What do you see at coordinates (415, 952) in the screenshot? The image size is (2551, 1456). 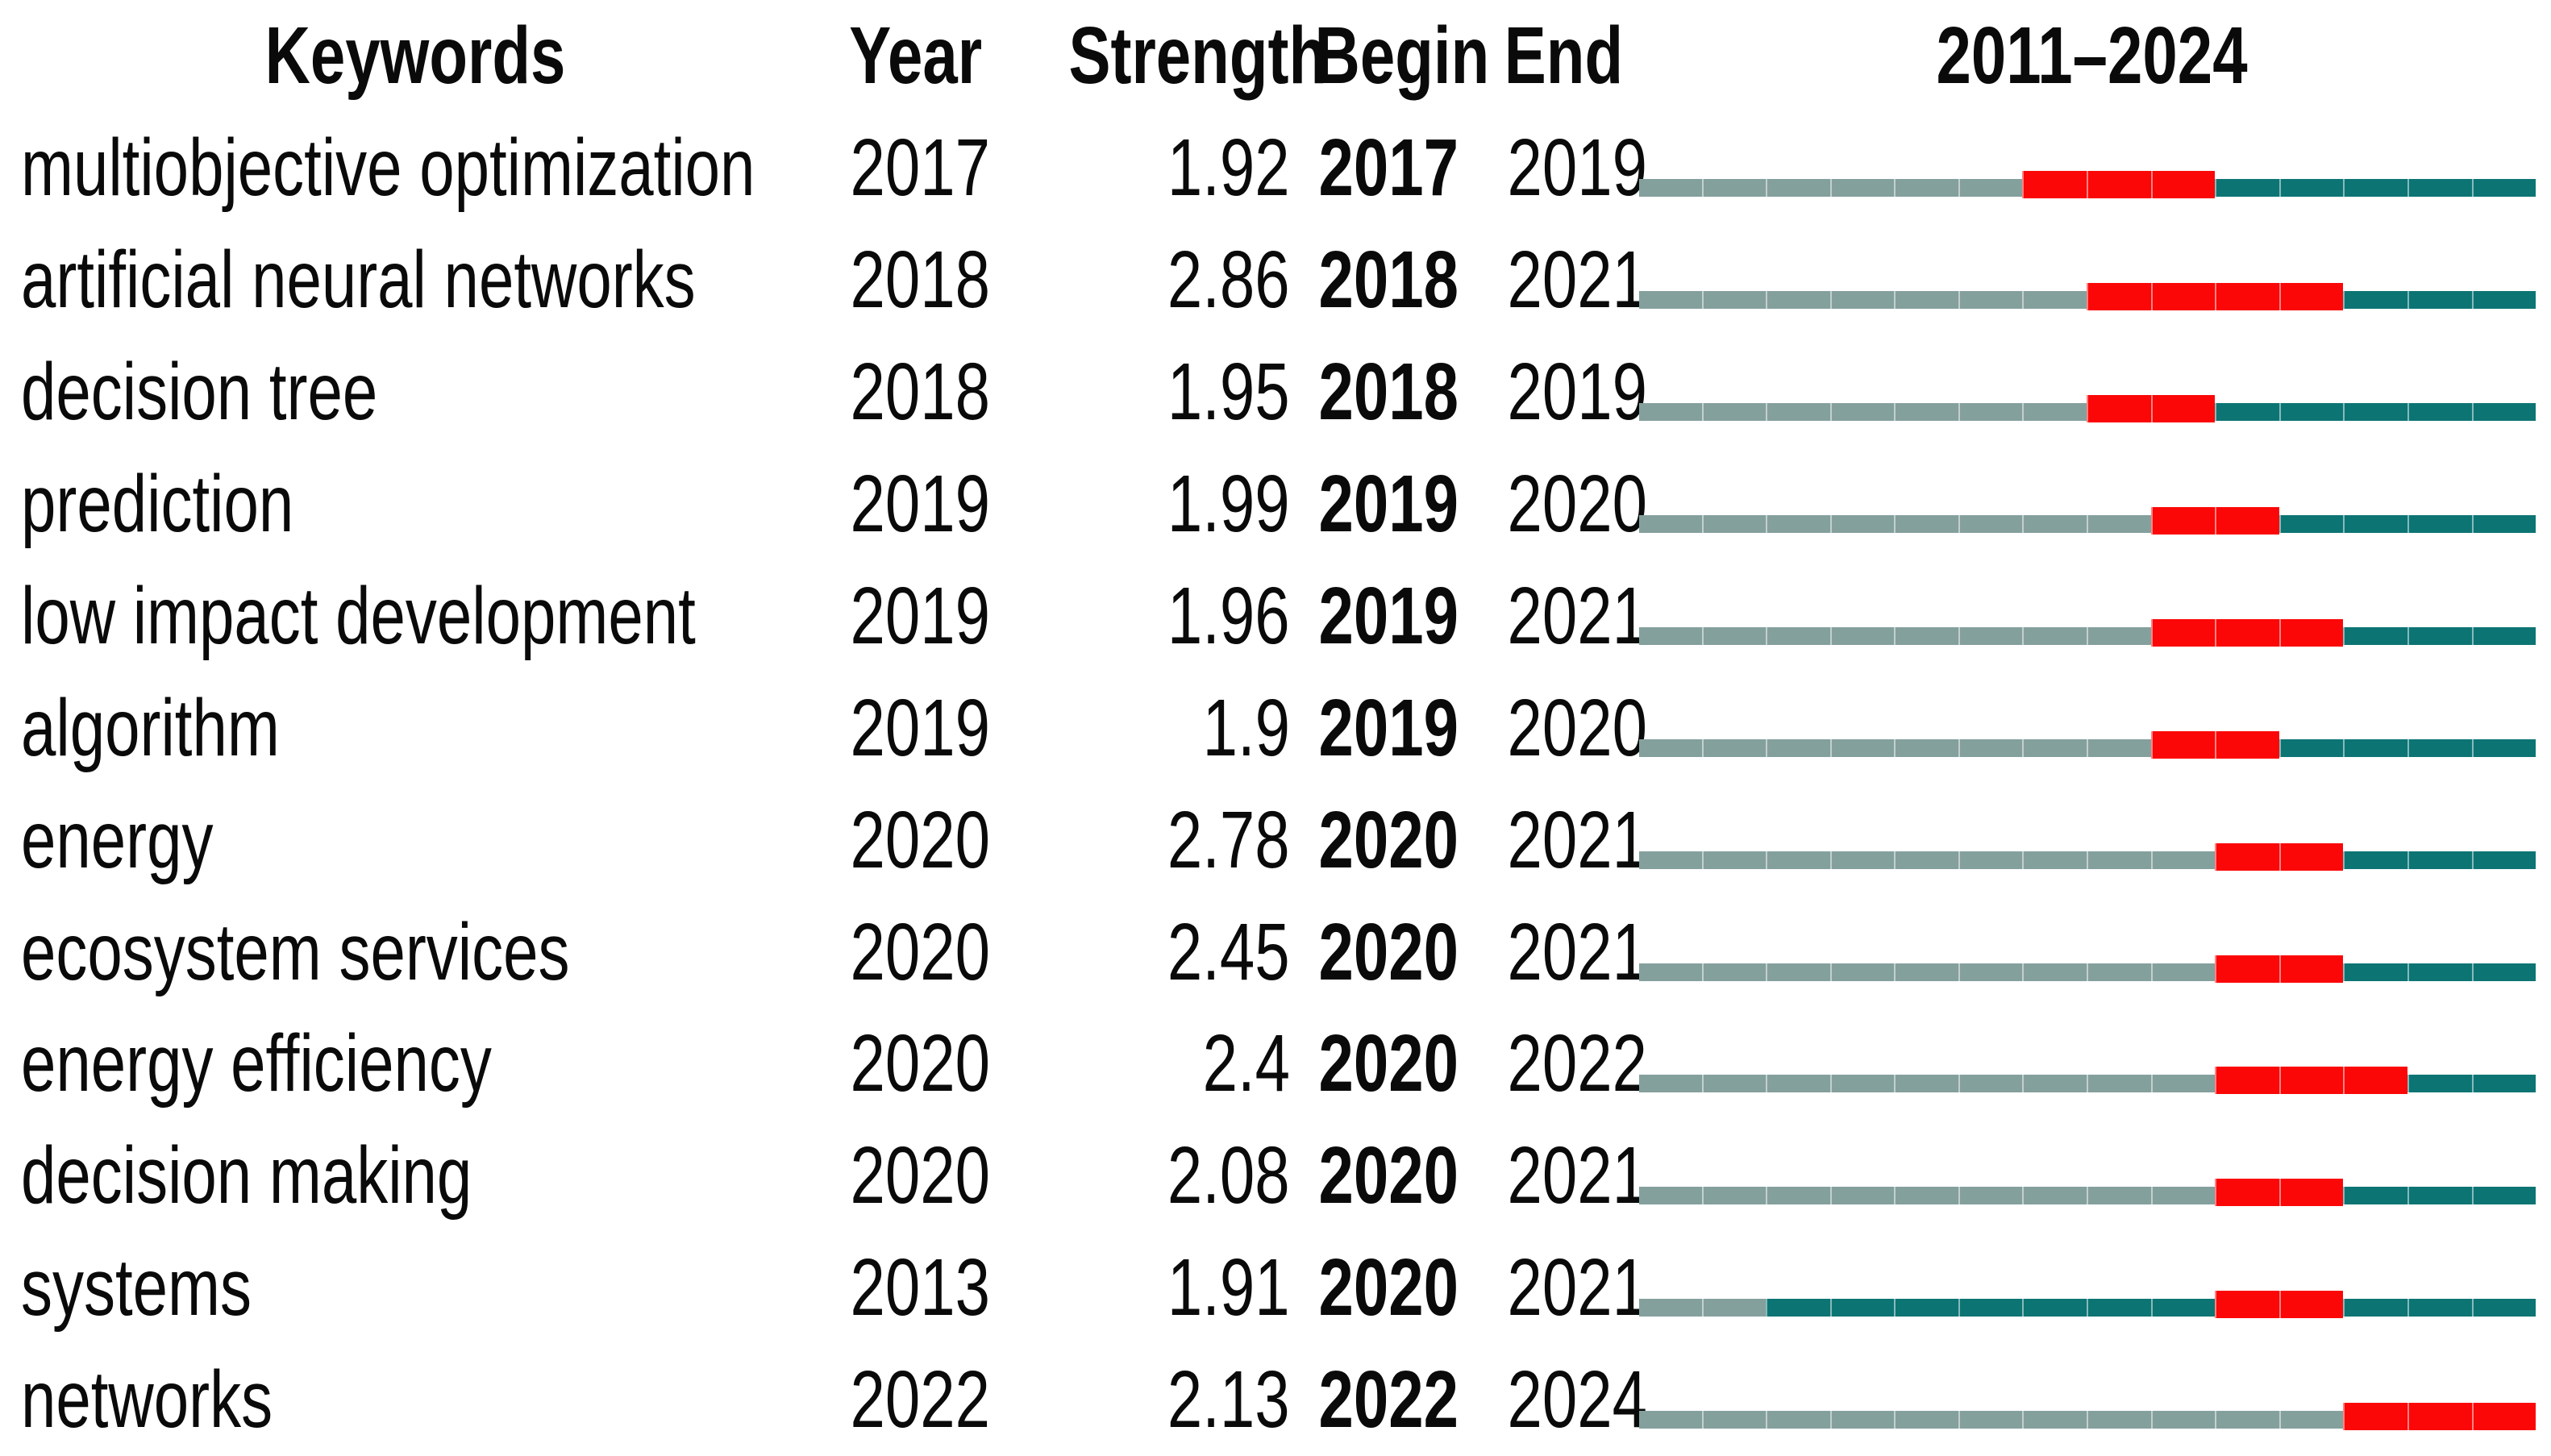 I see `keyword-cell: ecosystem services` at bounding box center [415, 952].